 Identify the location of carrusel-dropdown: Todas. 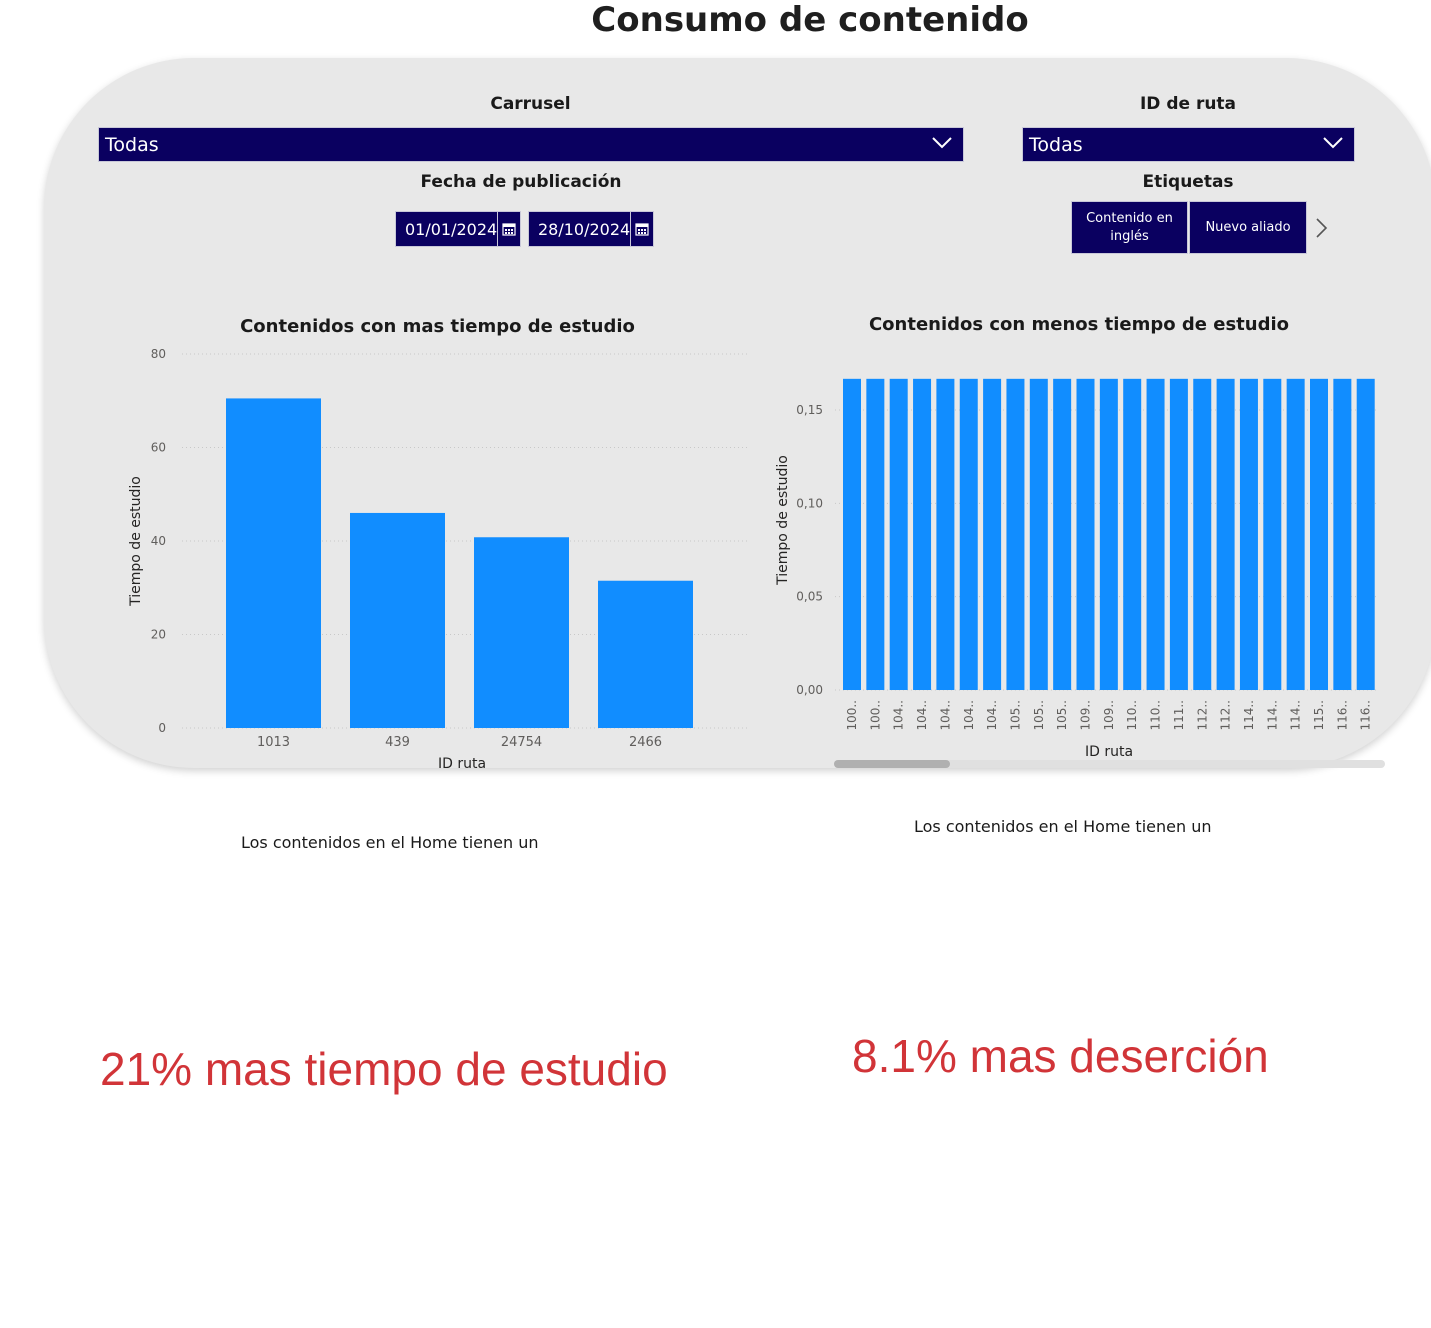
(531, 144).